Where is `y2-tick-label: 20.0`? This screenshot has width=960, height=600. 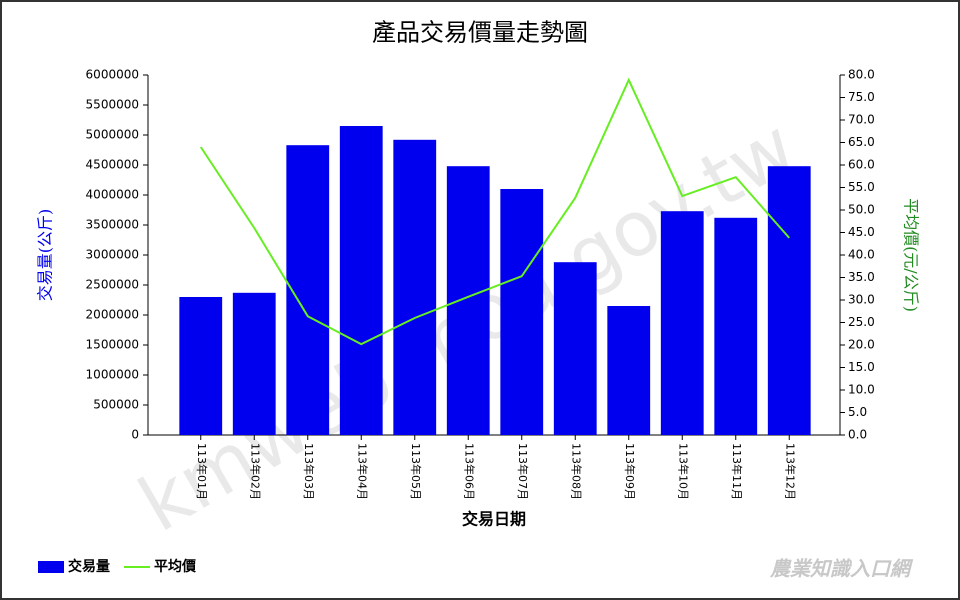
y2-tick-label: 20.0 is located at coordinates (861, 345).